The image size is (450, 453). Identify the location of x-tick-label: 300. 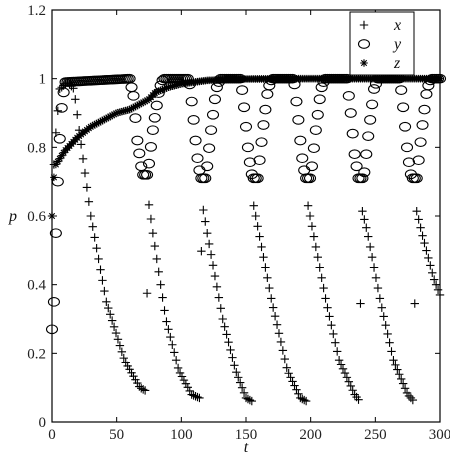
(439, 435).